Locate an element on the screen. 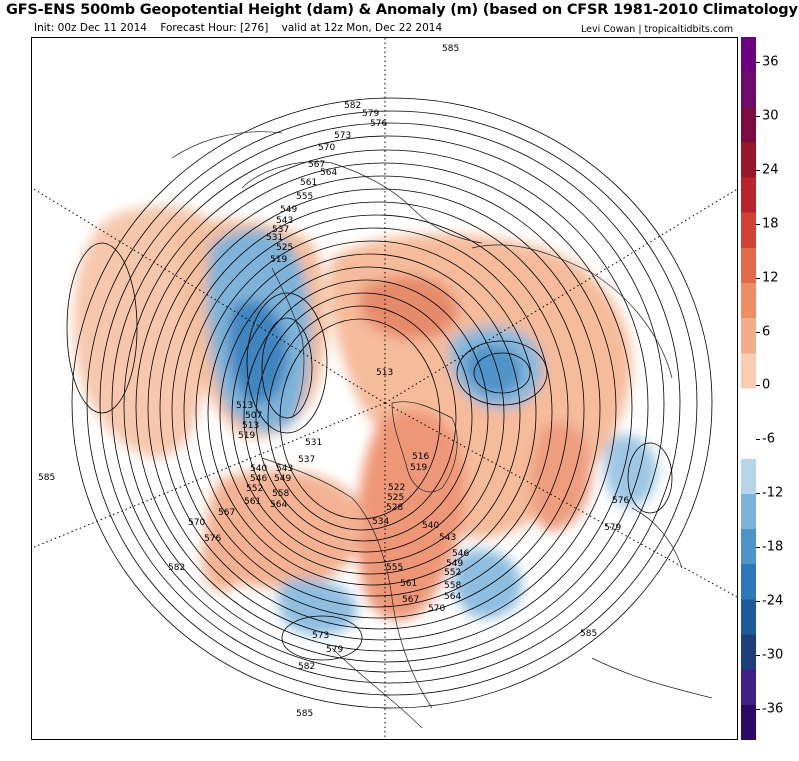  colorbar-tick-label: 30 is located at coordinates (770, 116).